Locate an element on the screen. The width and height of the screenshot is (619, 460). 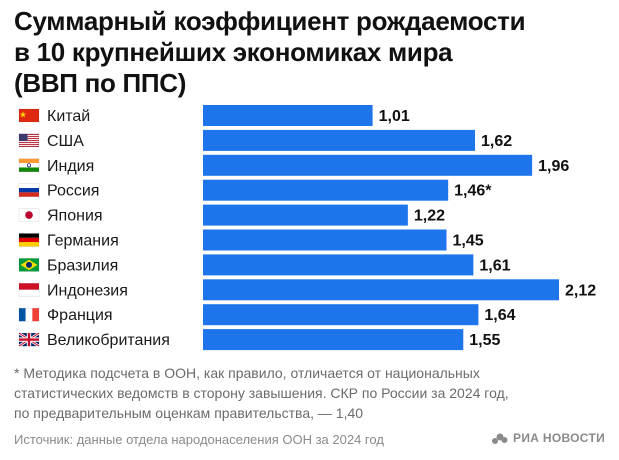
chart-row: Индия 1,96 is located at coordinates (293, 165).